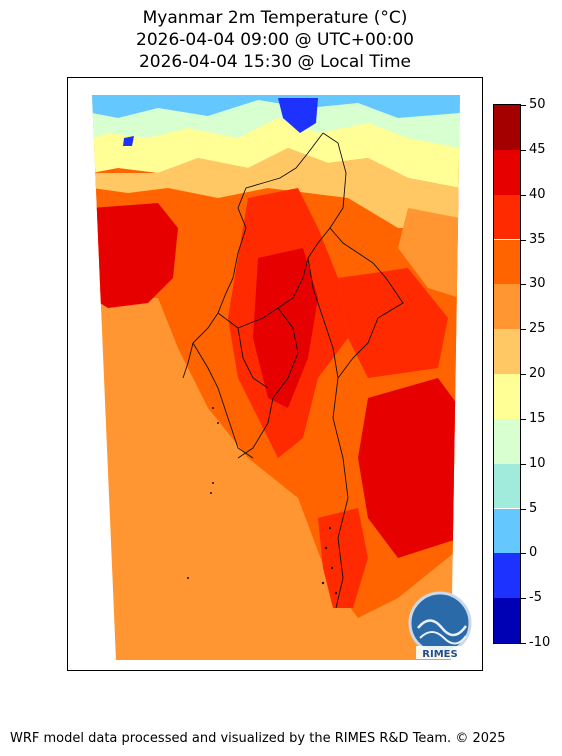  What do you see at coordinates (540, 642) in the screenshot?
I see `colorbar-tick-label: -10` at bounding box center [540, 642].